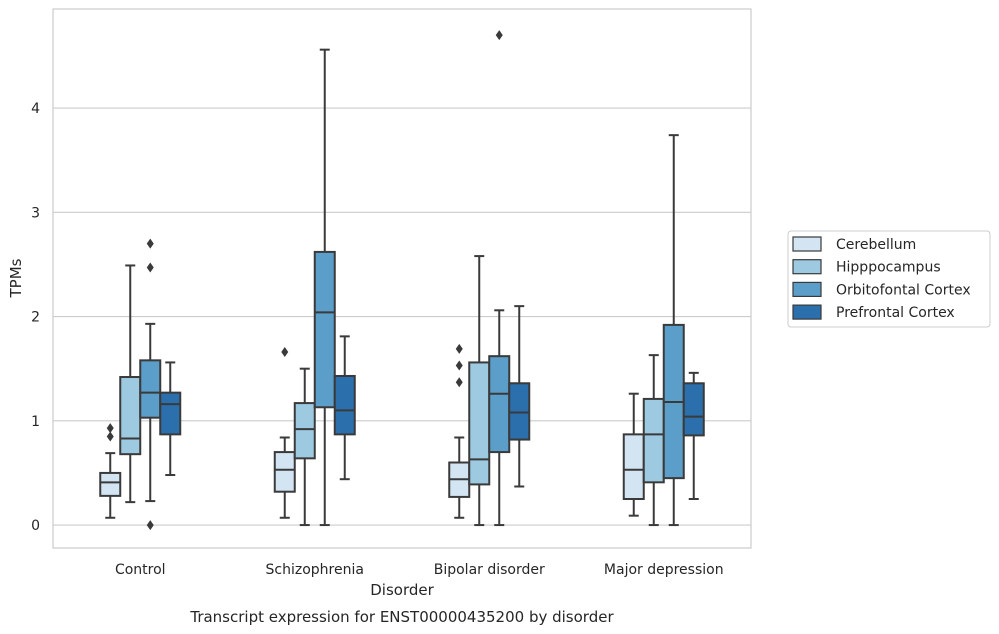 Image resolution: width=999 pixels, height=634 pixels. I want to click on x-axis-label: Disorder, so click(402, 590).